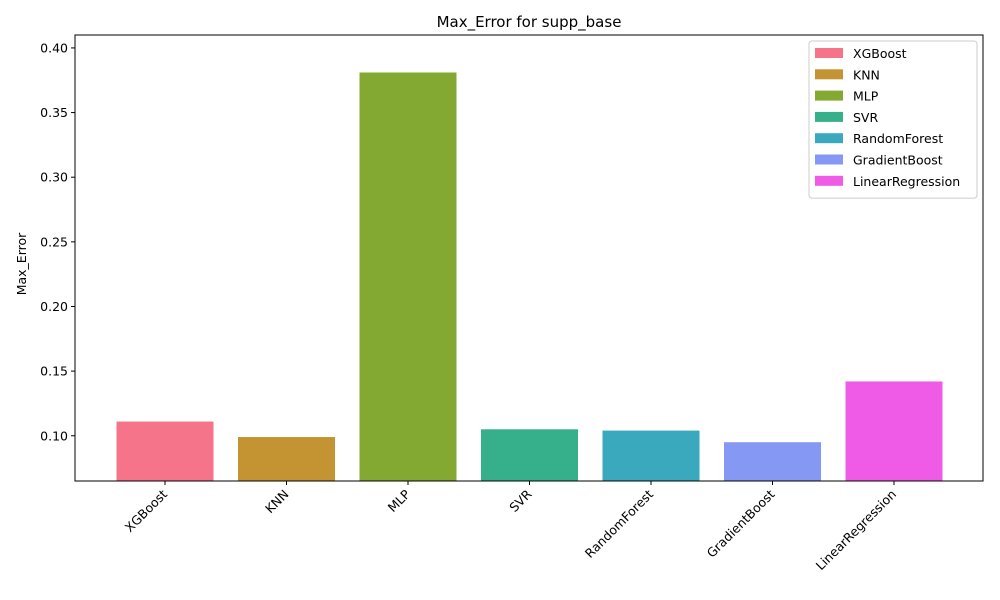 The image size is (1000, 600). Describe the element at coordinates (829, 138) in the screenshot. I see `legend-swatch-randomforest` at that location.